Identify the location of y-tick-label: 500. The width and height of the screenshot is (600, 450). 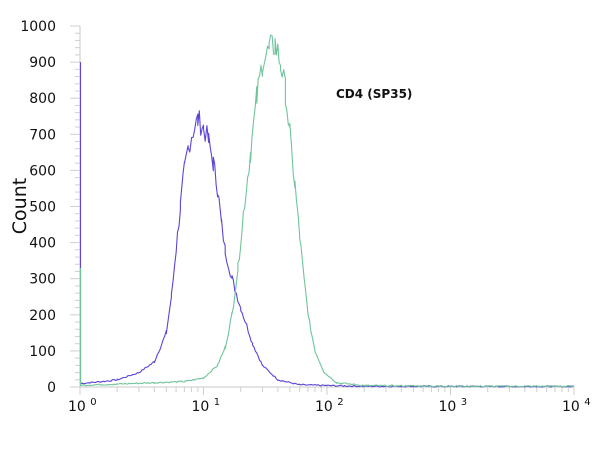
(42, 208).